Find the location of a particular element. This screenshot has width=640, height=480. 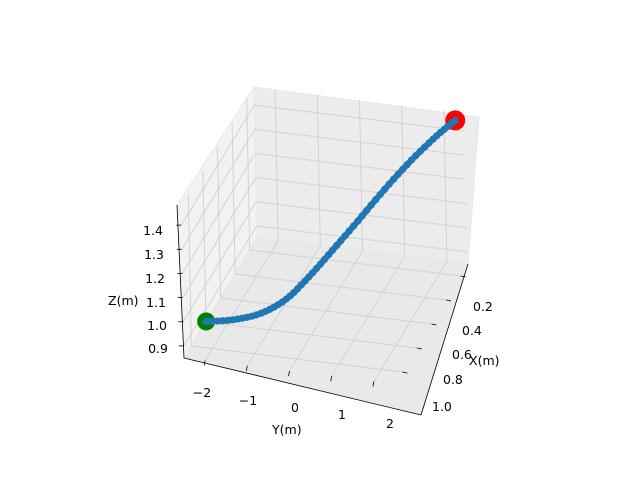

x-axis-label: X(m) is located at coordinates (484, 360).